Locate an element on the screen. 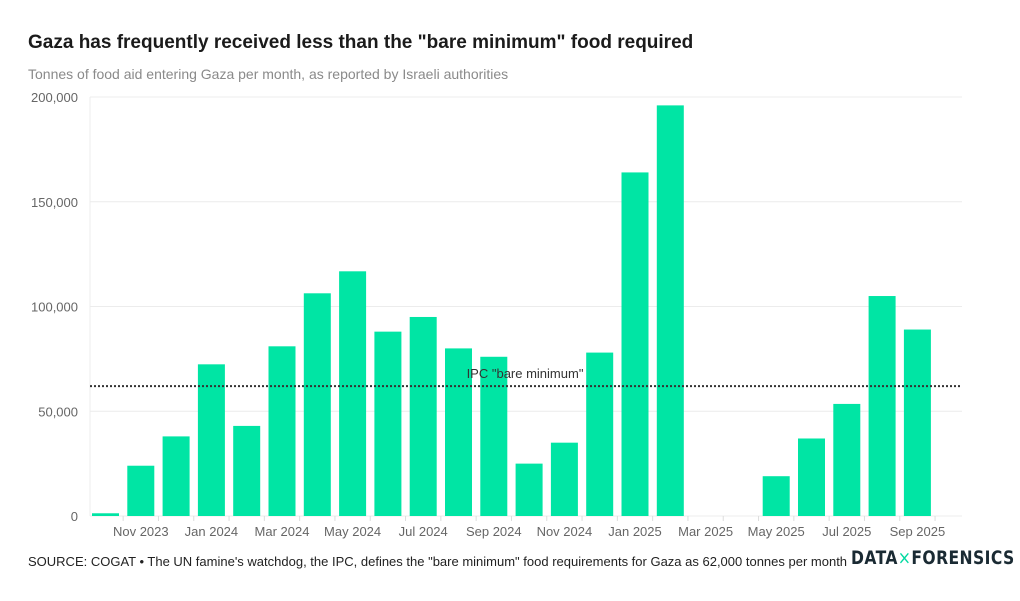  y-tick-label: 100,000 is located at coordinates (54, 307).